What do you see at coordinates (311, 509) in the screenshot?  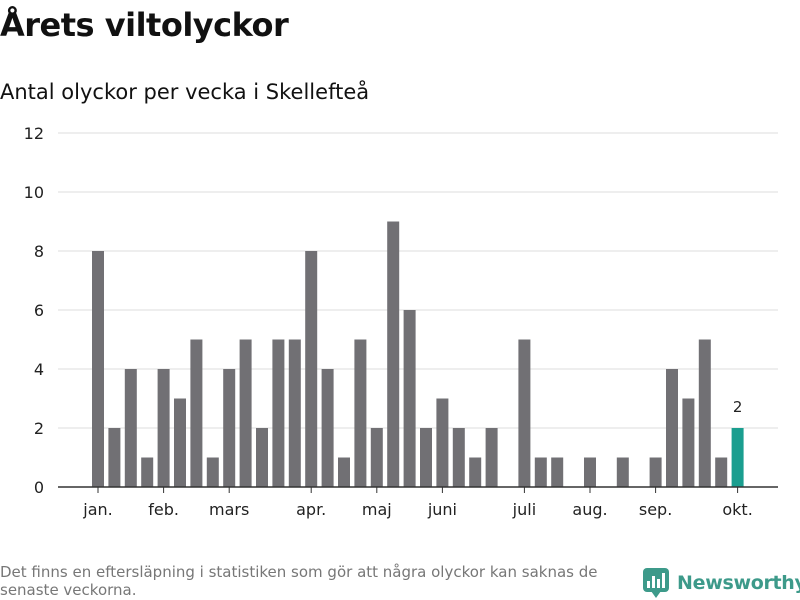 I see `x-tick-label: apr.` at bounding box center [311, 509].